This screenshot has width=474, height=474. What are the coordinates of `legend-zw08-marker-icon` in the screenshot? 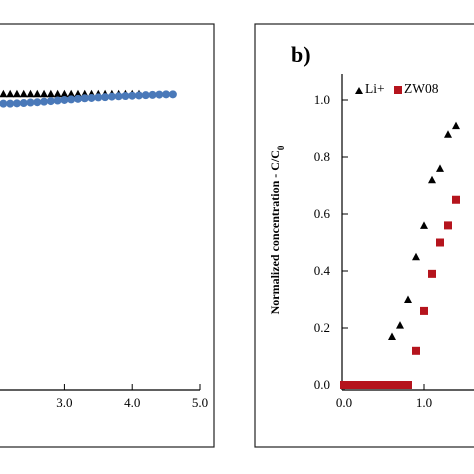 It's located at (398, 90).